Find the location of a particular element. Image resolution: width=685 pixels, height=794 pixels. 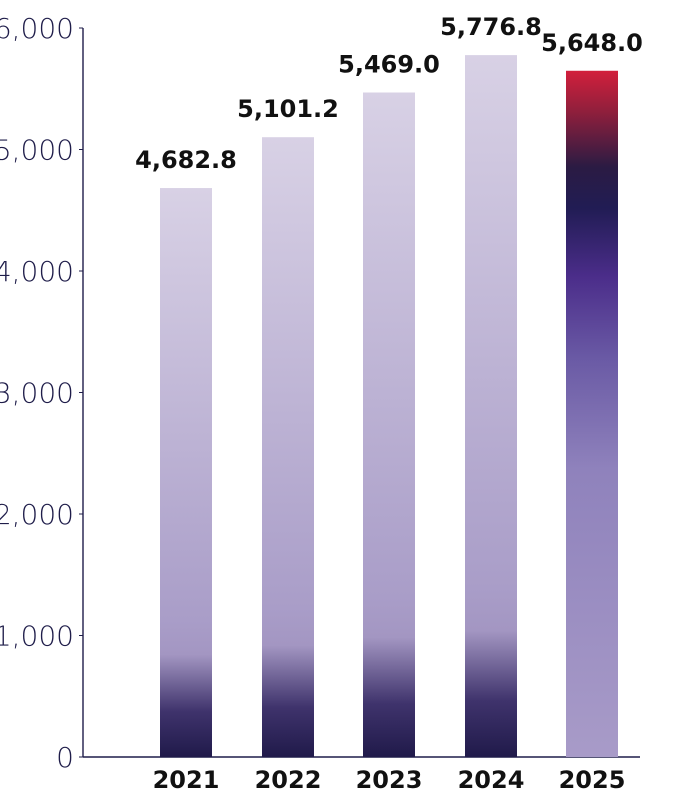

y-axis-tick-label: 6,000 is located at coordinates (37, 28).